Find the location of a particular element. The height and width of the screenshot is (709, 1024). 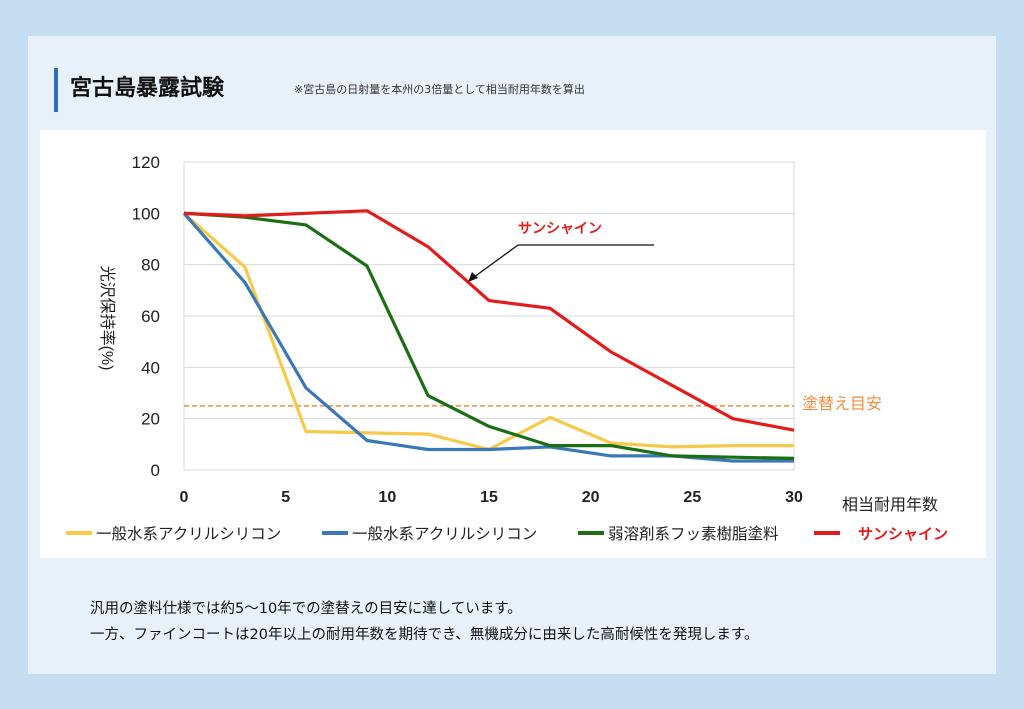

x-tick-25: 25 is located at coordinates (692, 497).